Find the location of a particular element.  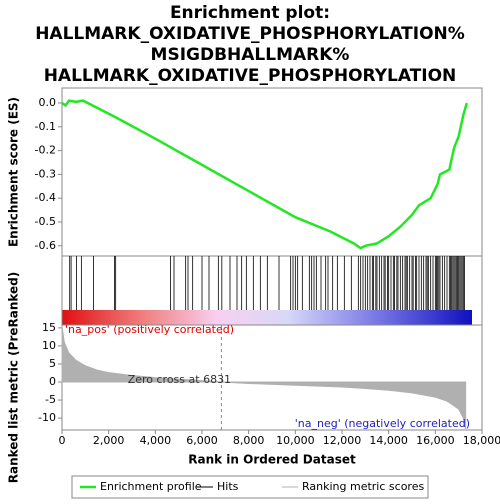

chart-title: MSIGDBHALLMARK% is located at coordinates (250, 55).